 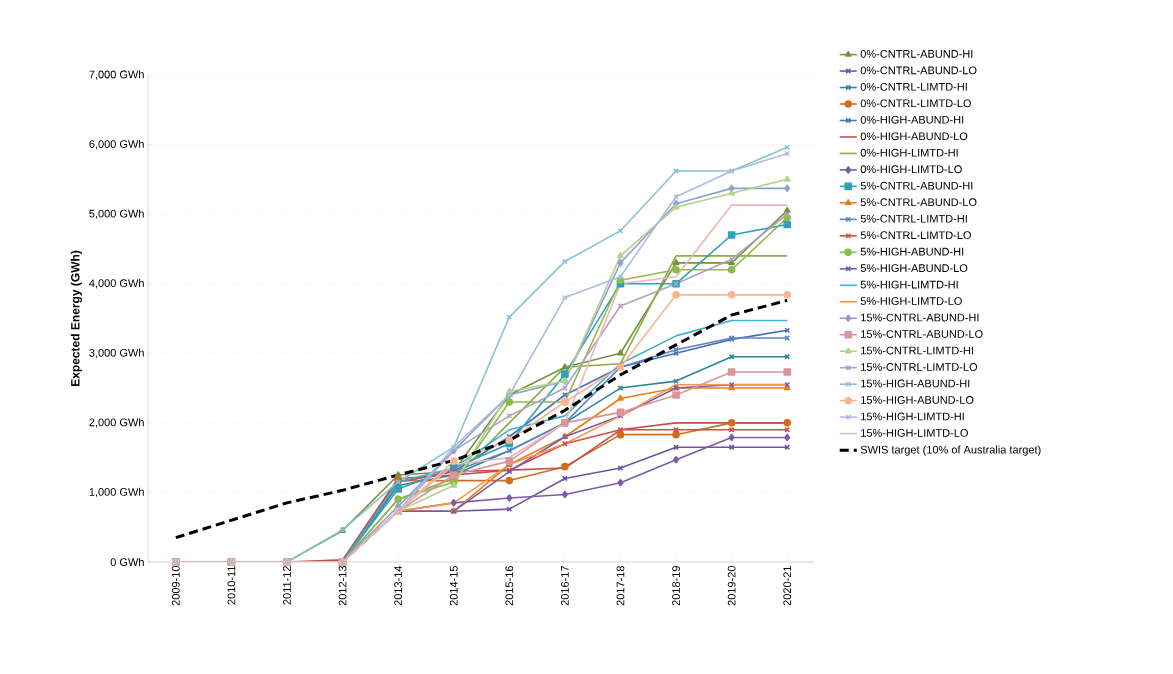 I want to click on legend-label: 5%-HIGH-ABUND-LO, so click(x=914, y=268).